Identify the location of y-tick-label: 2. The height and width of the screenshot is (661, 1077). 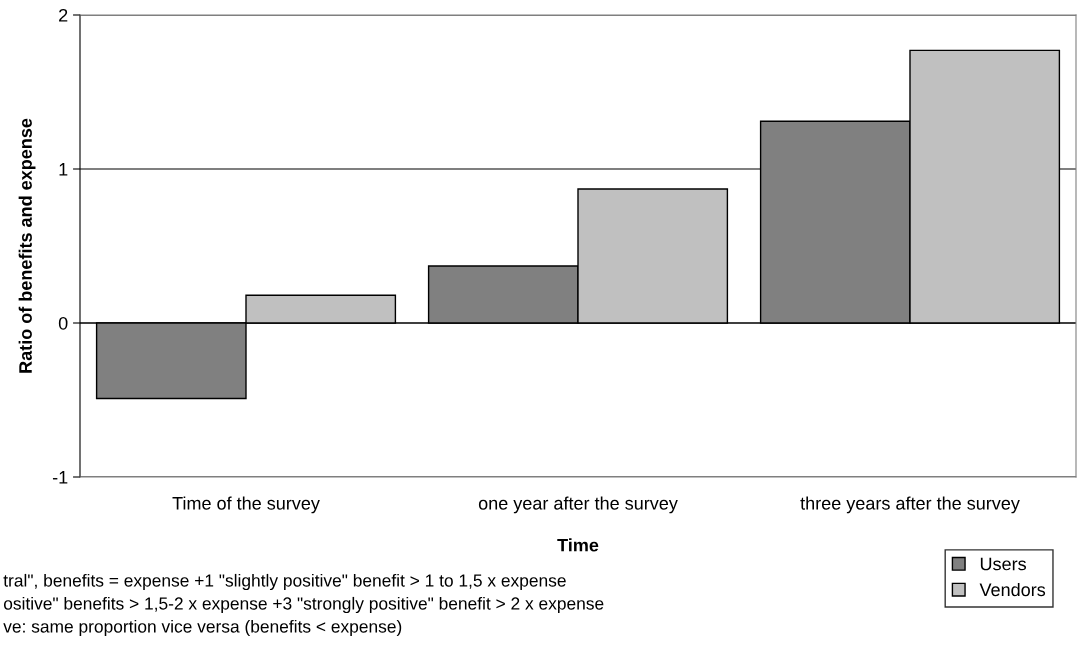
(63, 15).